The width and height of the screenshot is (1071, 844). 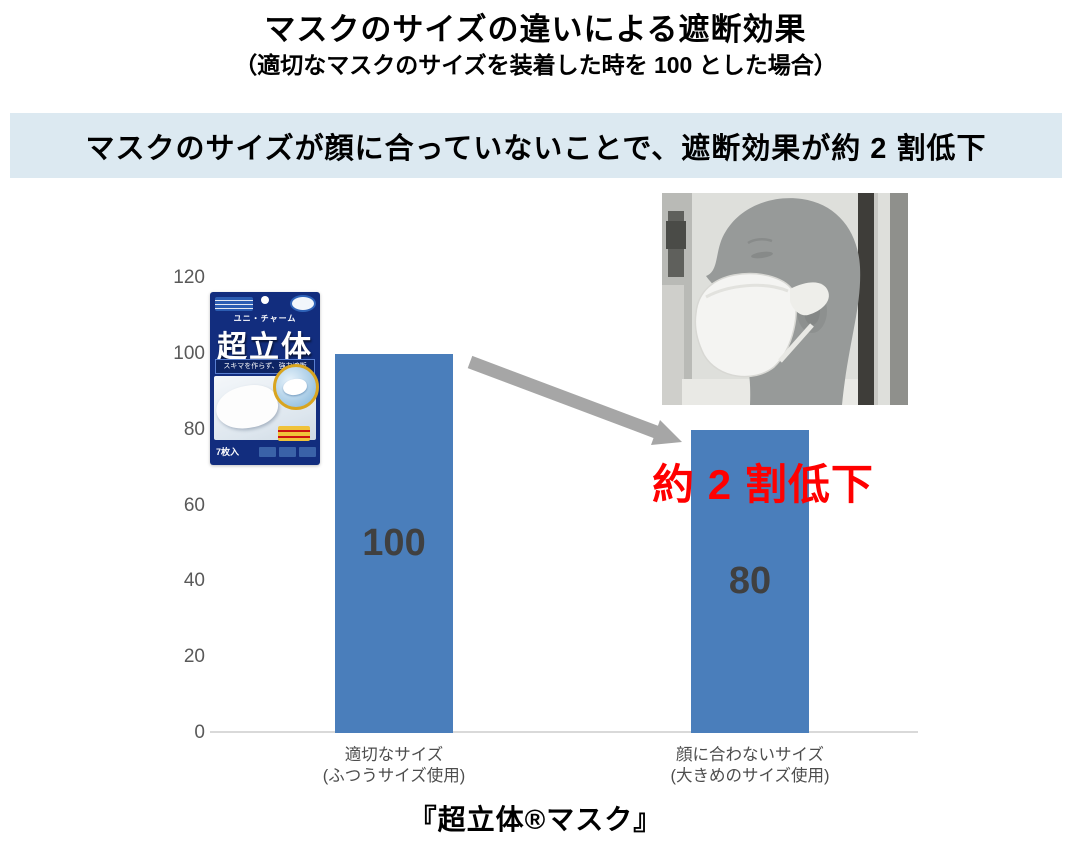 What do you see at coordinates (809, 299) in the screenshot?
I see `mask-strap` at bounding box center [809, 299].